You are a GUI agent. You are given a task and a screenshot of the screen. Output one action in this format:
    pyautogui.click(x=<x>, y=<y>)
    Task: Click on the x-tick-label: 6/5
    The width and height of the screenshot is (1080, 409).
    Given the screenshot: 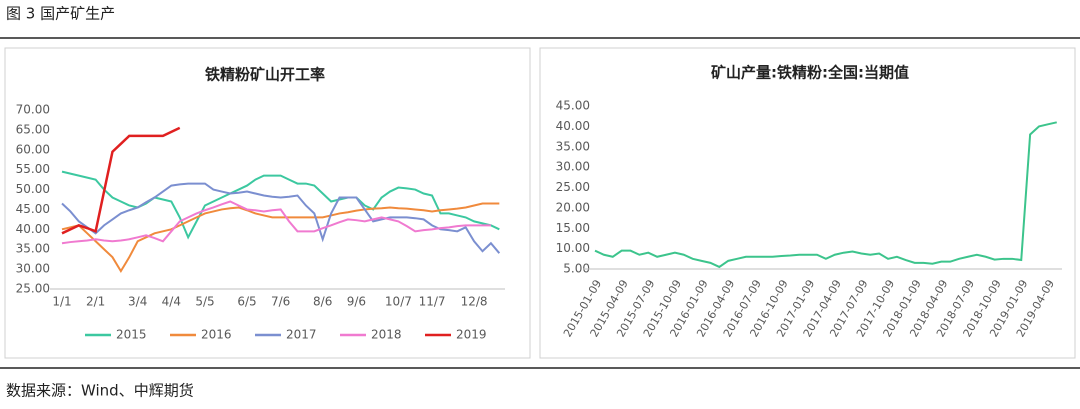 What is the action you would take?
    pyautogui.click(x=246, y=302)
    